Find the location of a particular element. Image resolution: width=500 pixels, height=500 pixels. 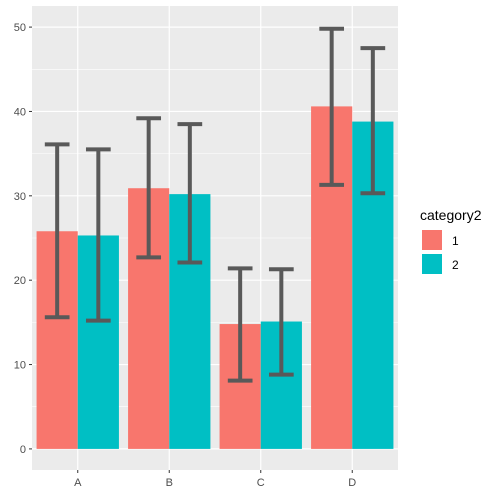

y-tick-label: 50 is located at coordinates (20, 28).